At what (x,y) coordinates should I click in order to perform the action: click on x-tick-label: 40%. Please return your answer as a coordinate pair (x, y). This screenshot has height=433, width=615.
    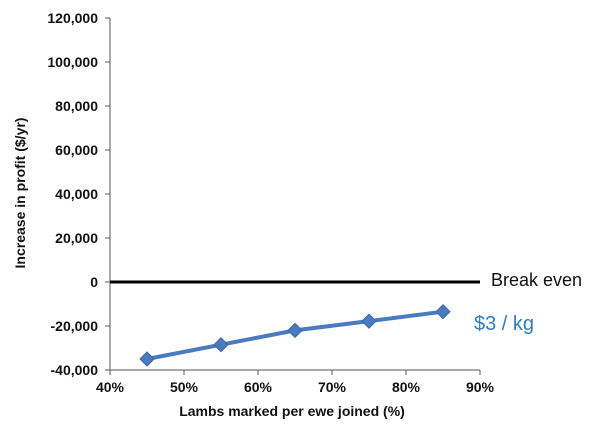
    Looking at the image, I should click on (110, 387).